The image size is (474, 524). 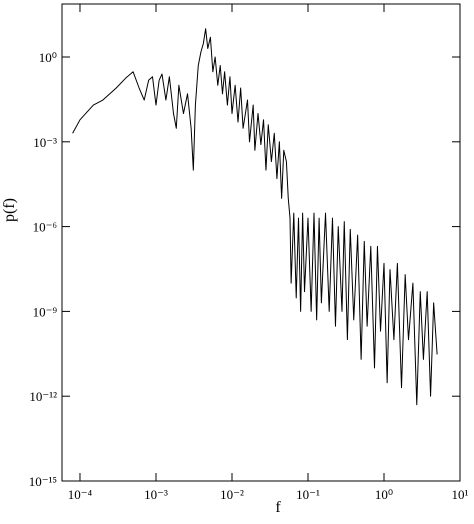 What do you see at coordinates (308, 494) in the screenshot?
I see `x-tick-label: 10⁻¹` at bounding box center [308, 494].